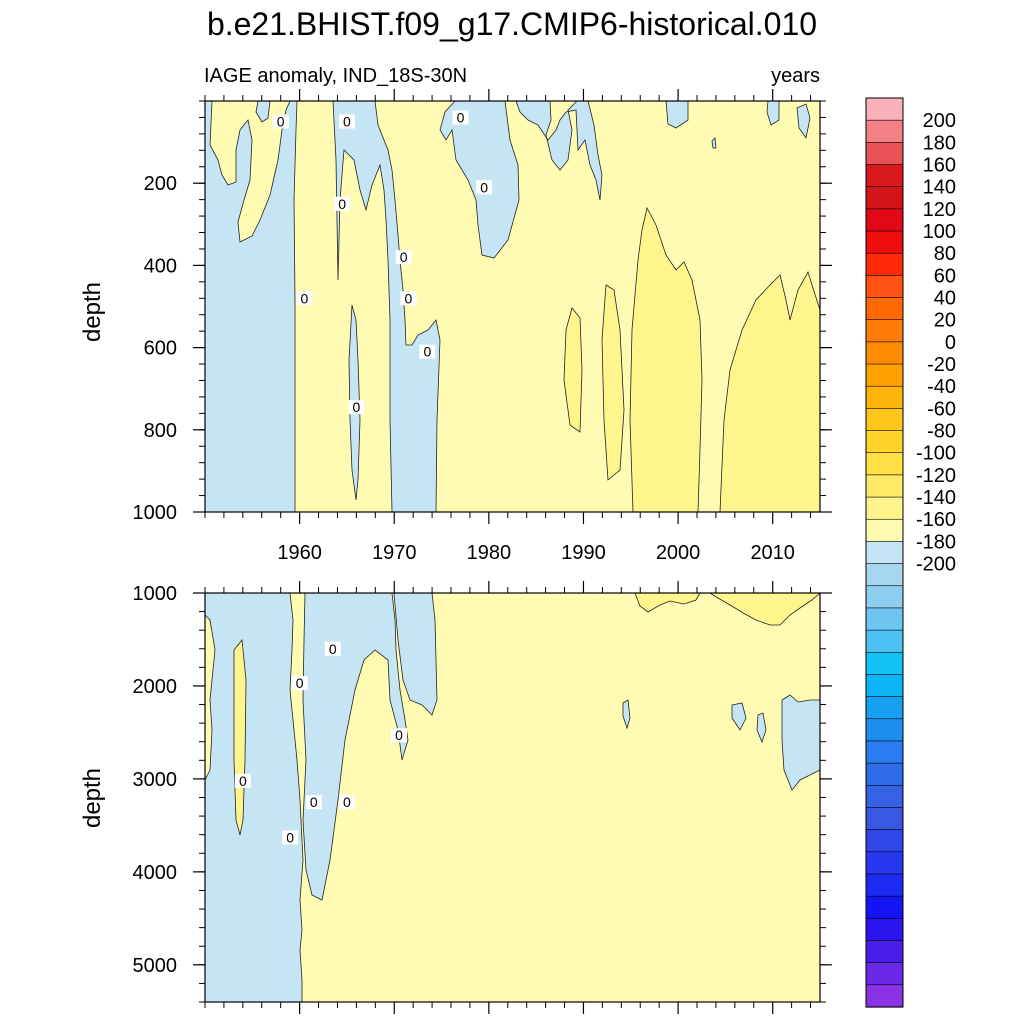  Describe the element at coordinates (941, 387) in the screenshot. I see `colorbar-label: -40` at that location.